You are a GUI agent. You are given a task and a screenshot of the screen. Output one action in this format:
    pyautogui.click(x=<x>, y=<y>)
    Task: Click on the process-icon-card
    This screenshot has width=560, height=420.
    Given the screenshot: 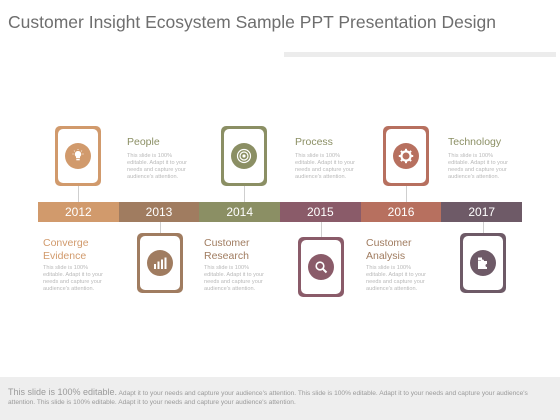 What is the action you would take?
    pyautogui.click(x=244, y=156)
    